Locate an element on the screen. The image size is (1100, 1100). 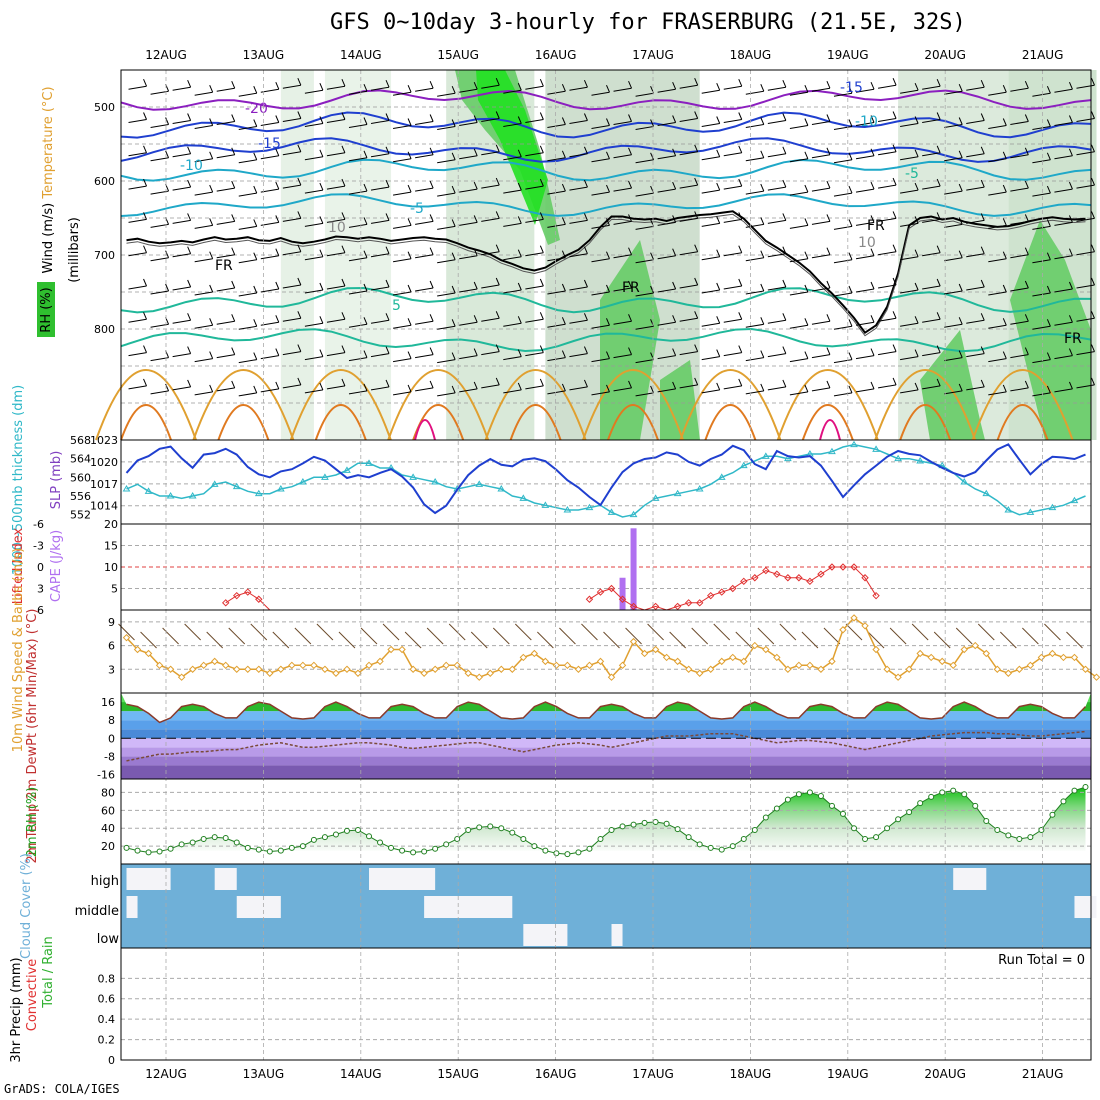
contour-label: FR is located at coordinates (876, 226).